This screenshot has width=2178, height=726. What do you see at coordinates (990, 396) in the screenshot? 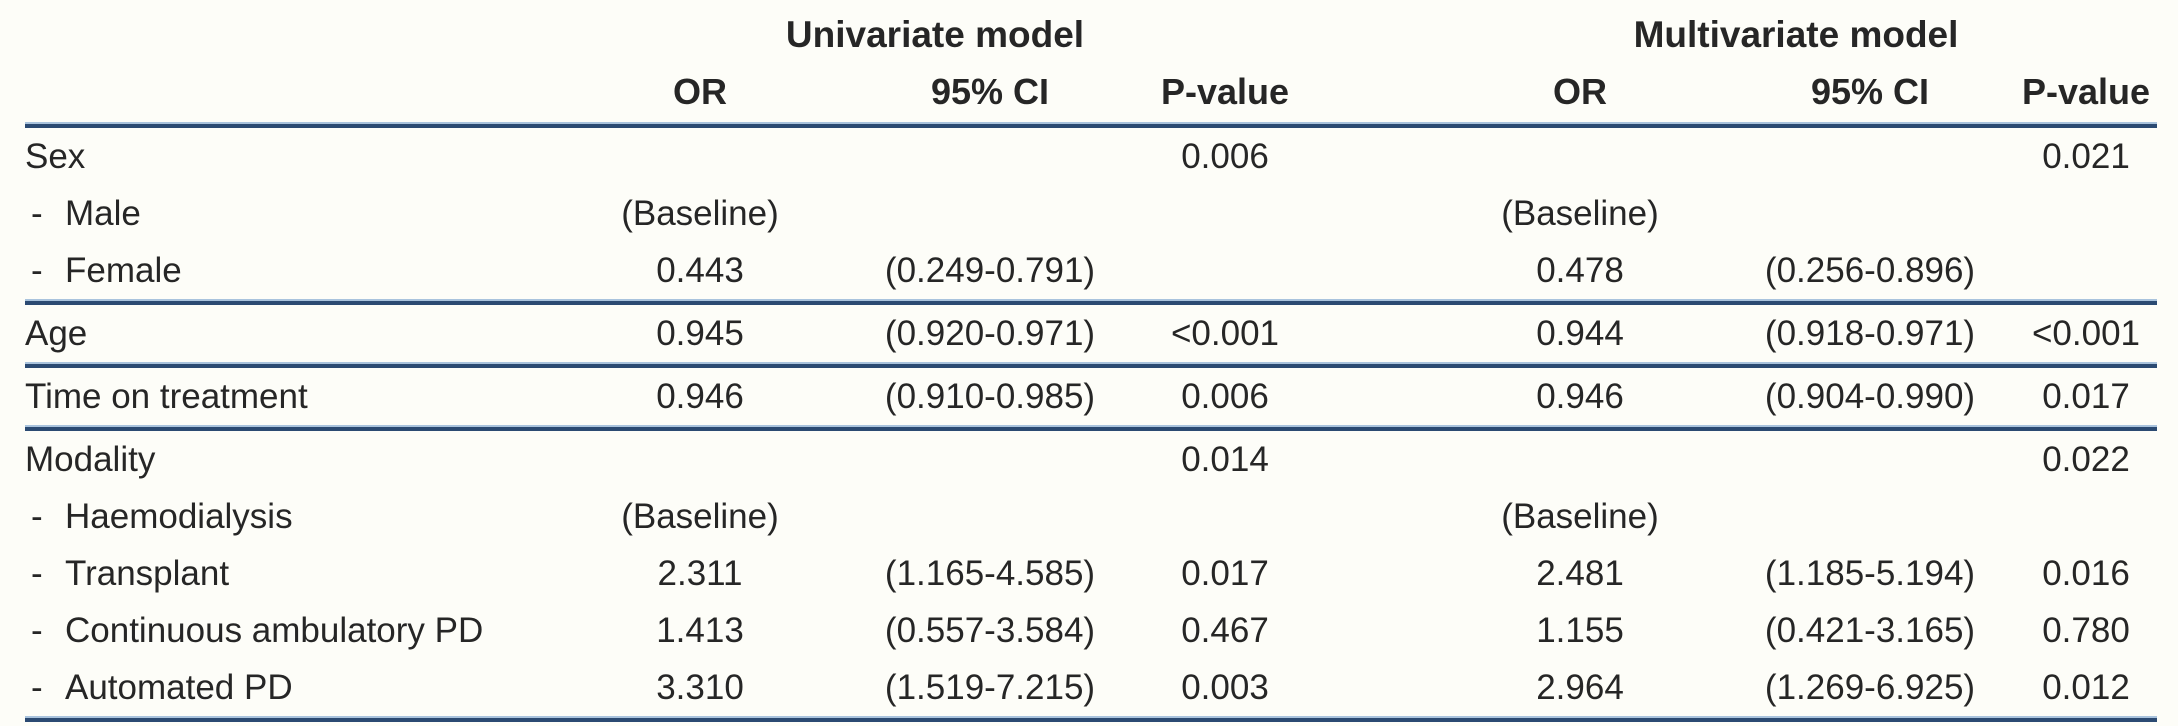
I see `uni-ci-cell: (0.910-0.985)` at bounding box center [990, 396].